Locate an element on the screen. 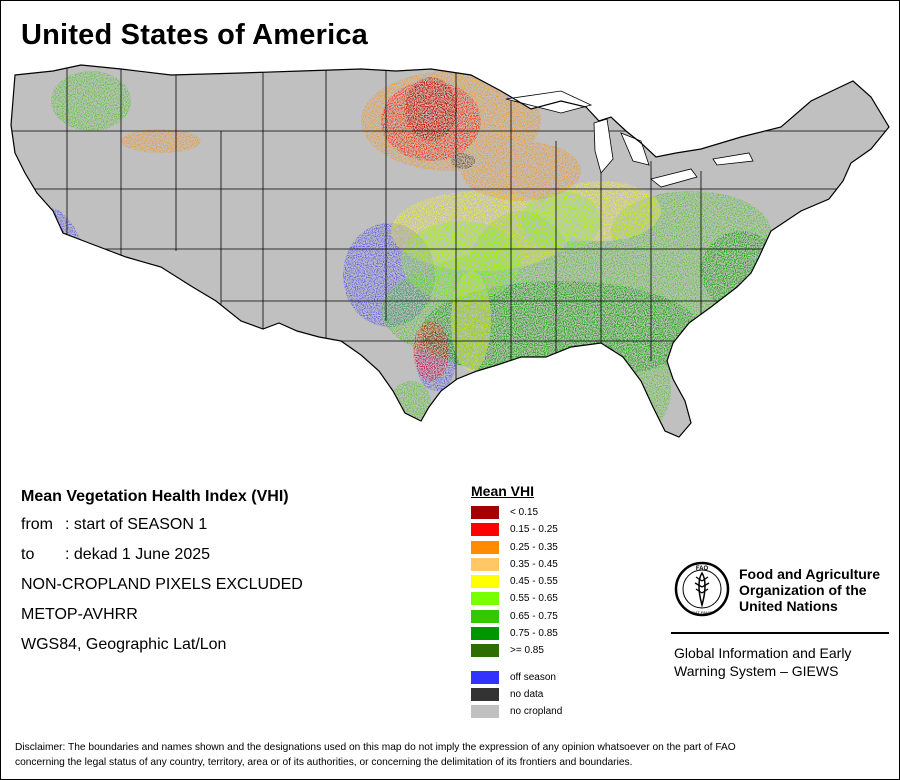  legend-item: 0.65 - 0.75 is located at coordinates (514, 617).